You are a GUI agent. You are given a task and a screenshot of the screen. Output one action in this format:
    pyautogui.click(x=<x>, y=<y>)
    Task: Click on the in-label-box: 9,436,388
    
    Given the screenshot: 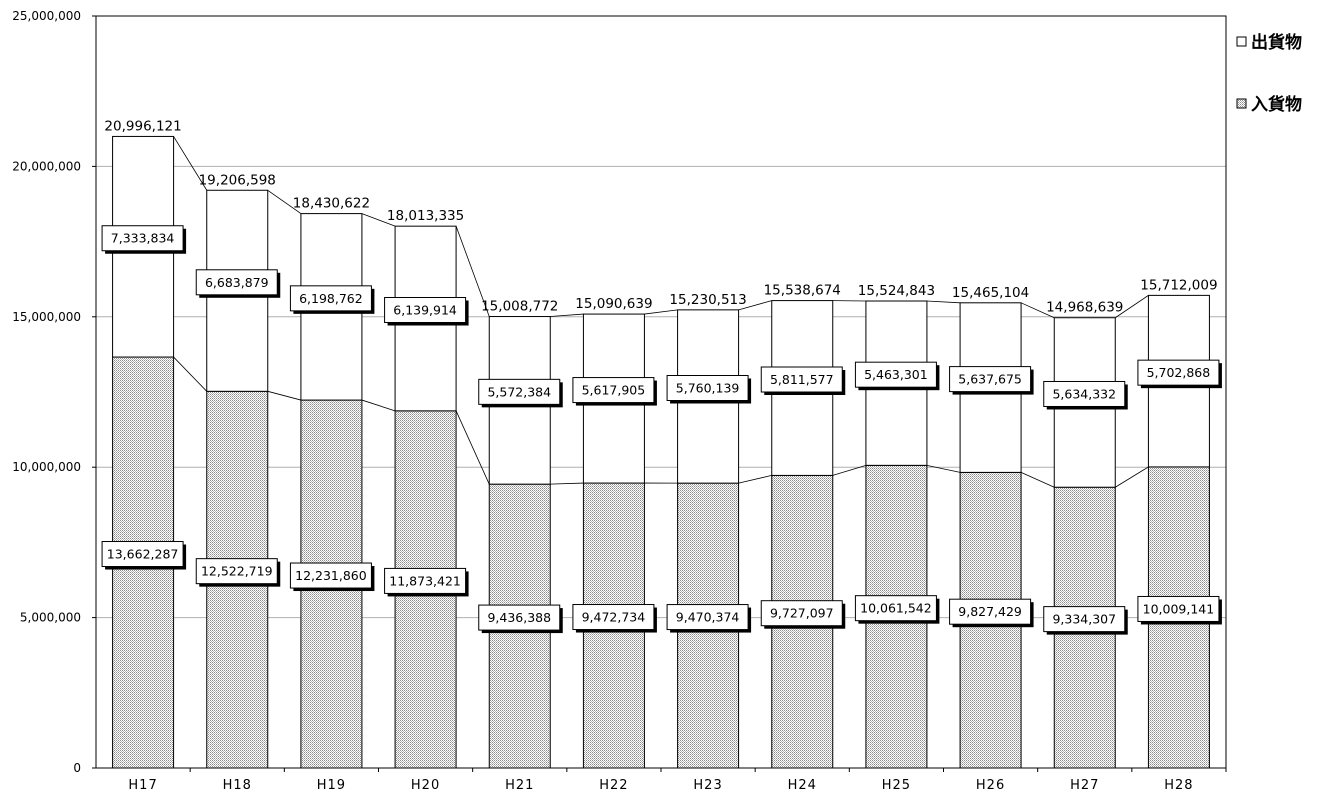 What is the action you would take?
    pyautogui.click(x=520, y=619)
    